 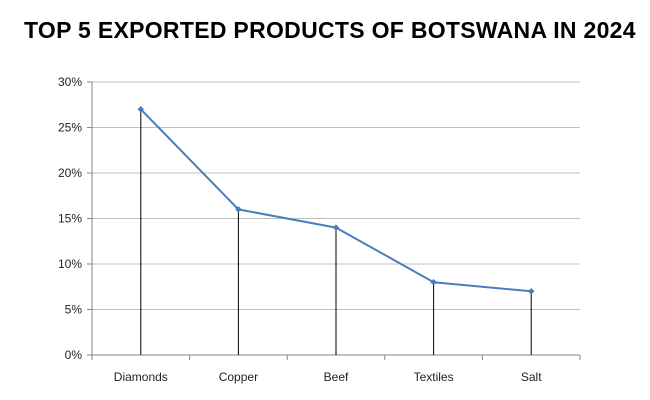 What do you see at coordinates (336, 377) in the screenshot?
I see `x-tick-label: Beef` at bounding box center [336, 377].